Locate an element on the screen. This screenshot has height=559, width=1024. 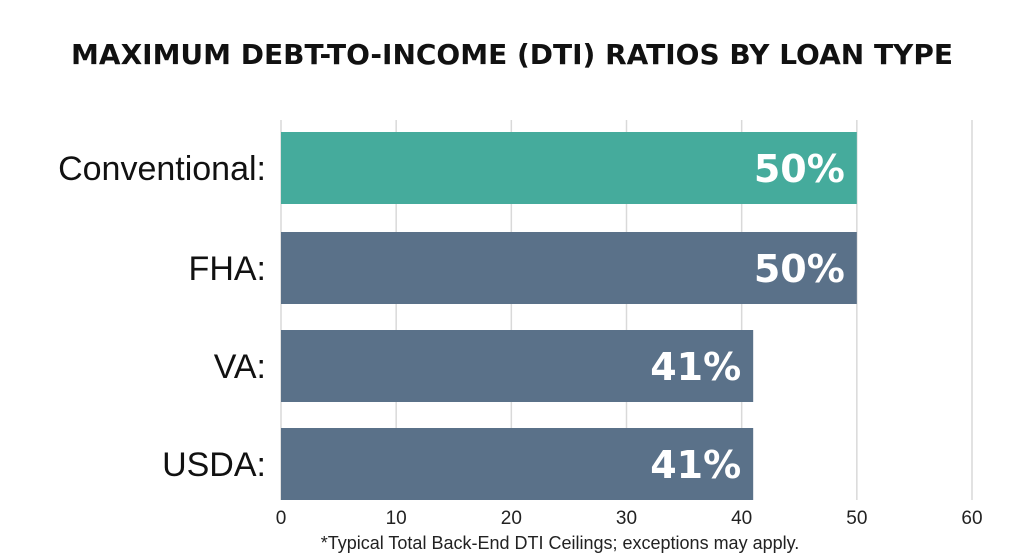
x-axis-ticks: 0 10 20 30 40 50 60 is located at coordinates (629, 518).